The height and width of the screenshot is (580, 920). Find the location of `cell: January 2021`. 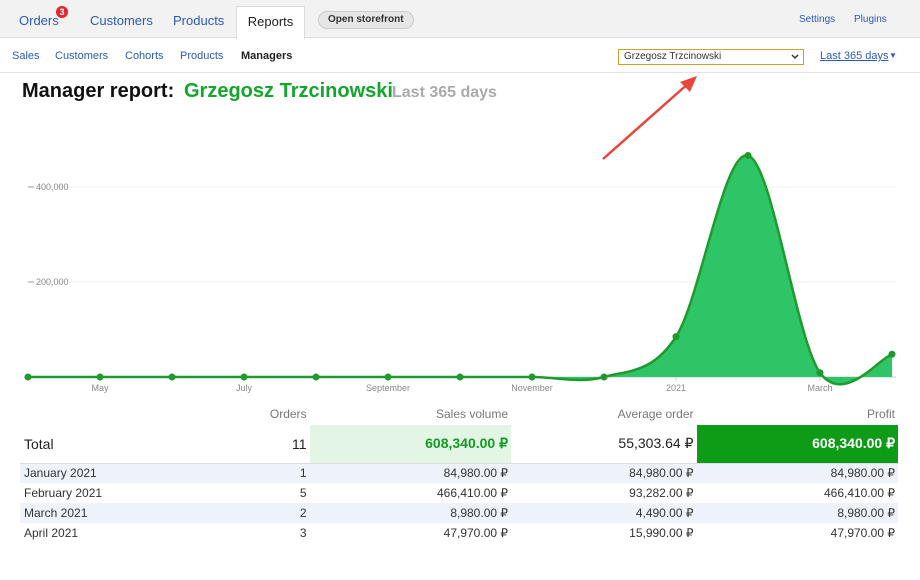

cell: January 2021 is located at coordinates (116, 473).